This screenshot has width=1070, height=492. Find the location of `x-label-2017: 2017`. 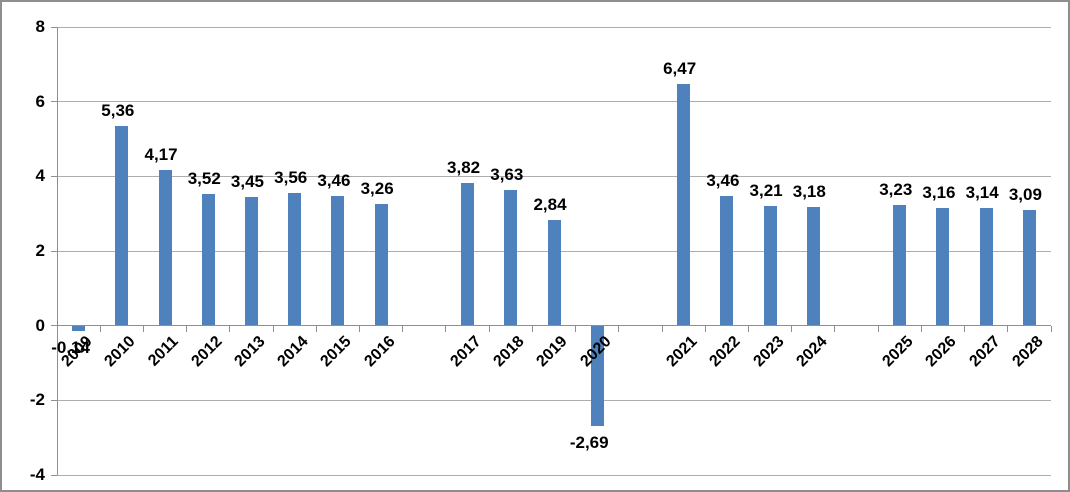

x-label-2017: 2017 is located at coordinates (466, 351).